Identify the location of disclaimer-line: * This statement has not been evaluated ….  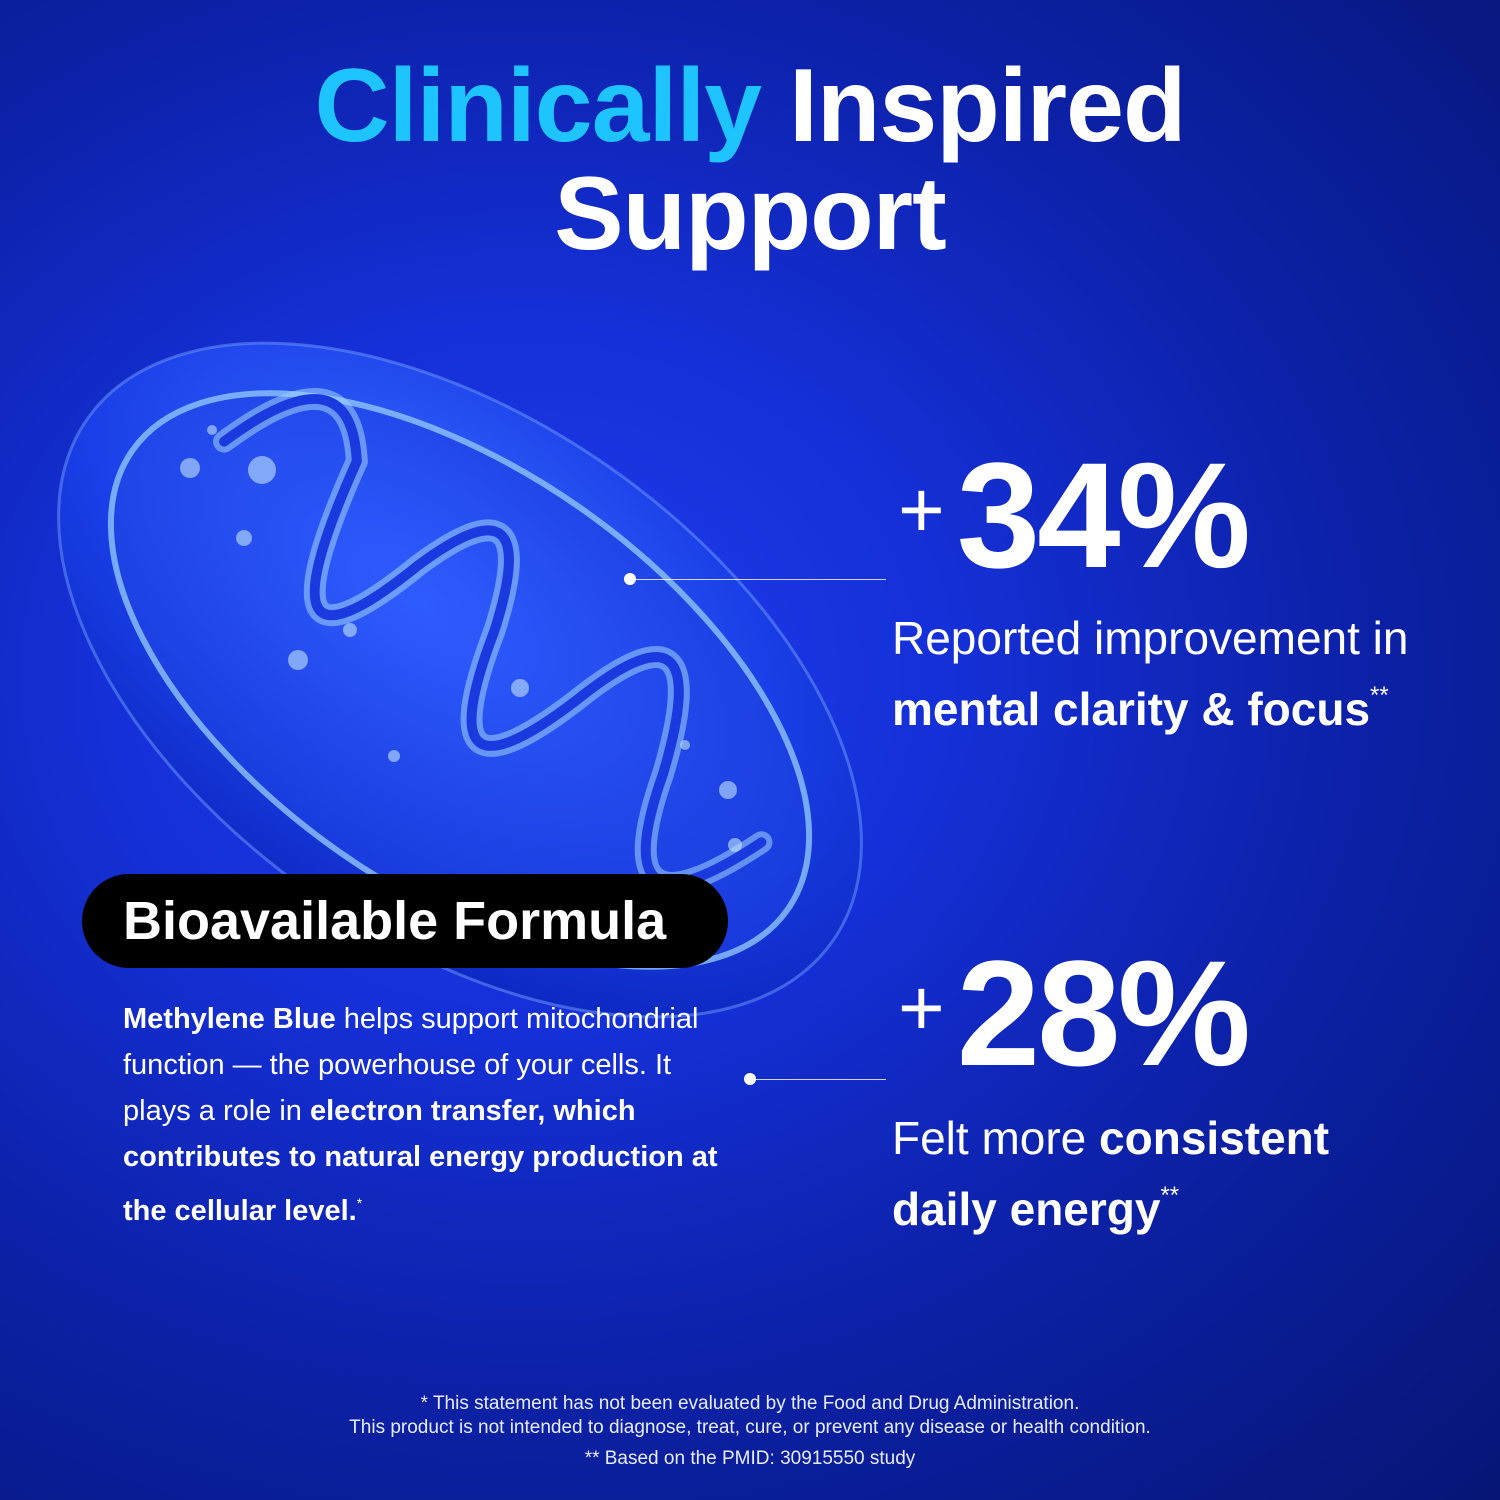
(750, 1403).